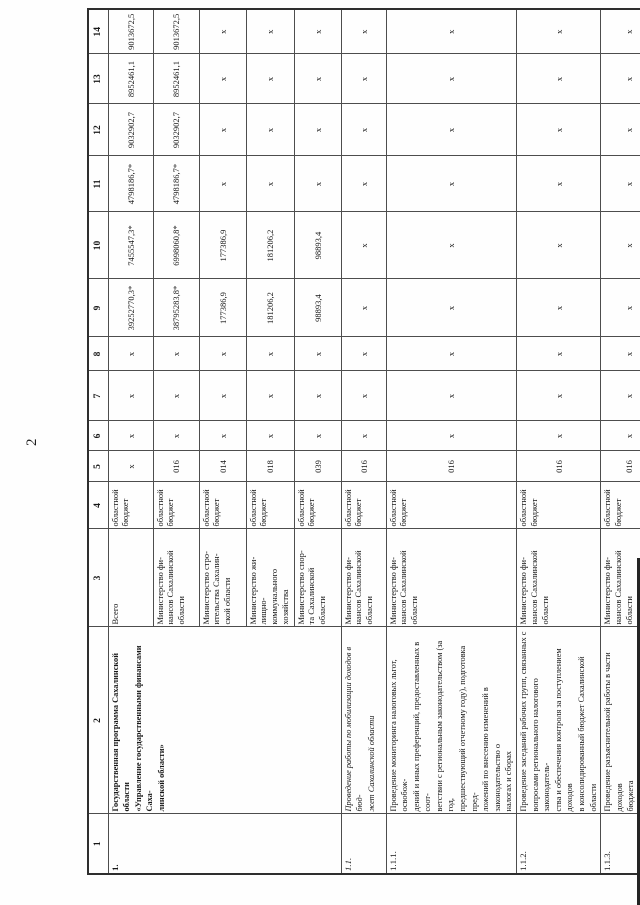 This screenshot has width=640, height=905. Describe the element at coordinates (317, 466) in the screenshot. I see `value-cell: 039` at that location.